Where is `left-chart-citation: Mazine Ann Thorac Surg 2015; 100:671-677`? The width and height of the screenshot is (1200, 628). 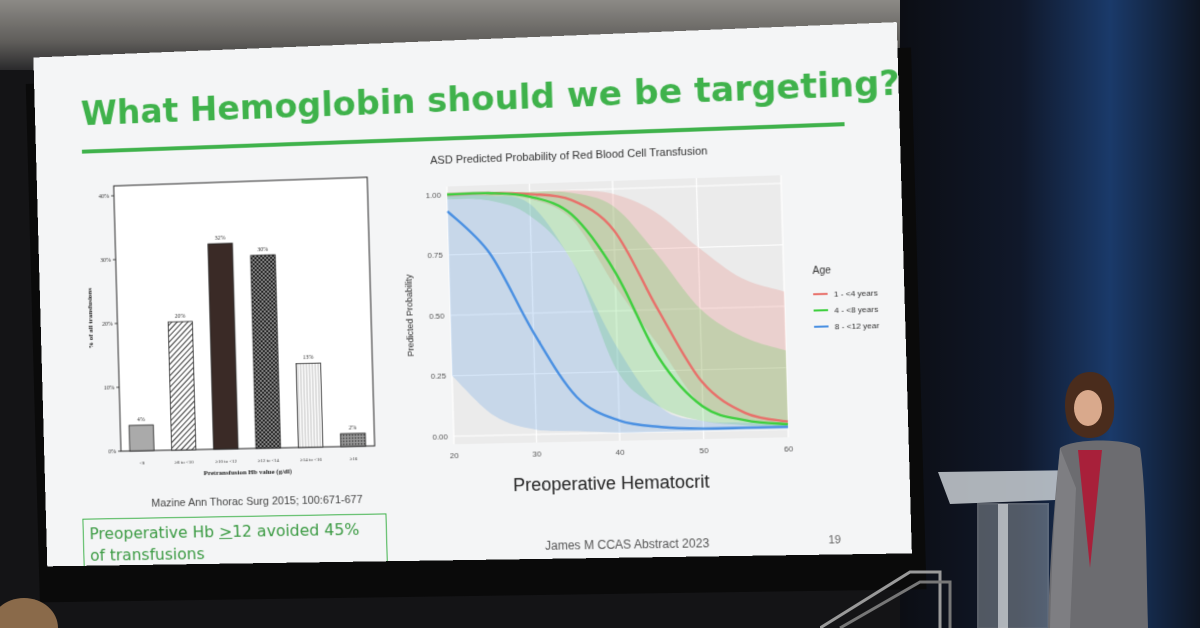
left-chart-citation: Mazine Ann Thorac Surg 2015; 100:671-677 is located at coordinates (257, 501).